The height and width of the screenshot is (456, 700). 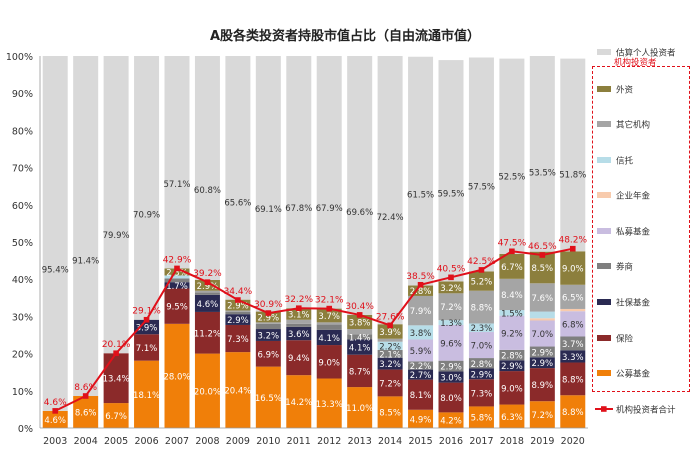 I want to click on line-label: 40.5%, so click(x=451, y=269).